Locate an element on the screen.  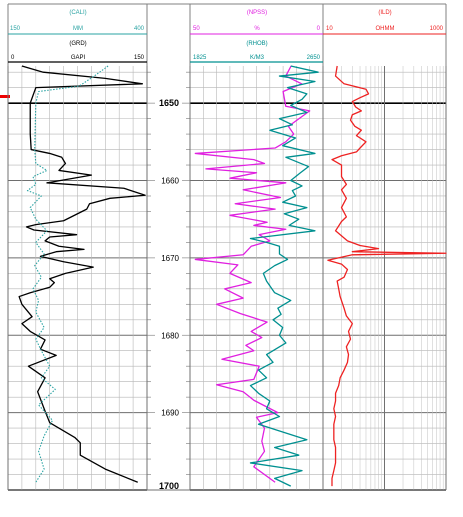
npss-unit: % is located at coordinates (257, 29).